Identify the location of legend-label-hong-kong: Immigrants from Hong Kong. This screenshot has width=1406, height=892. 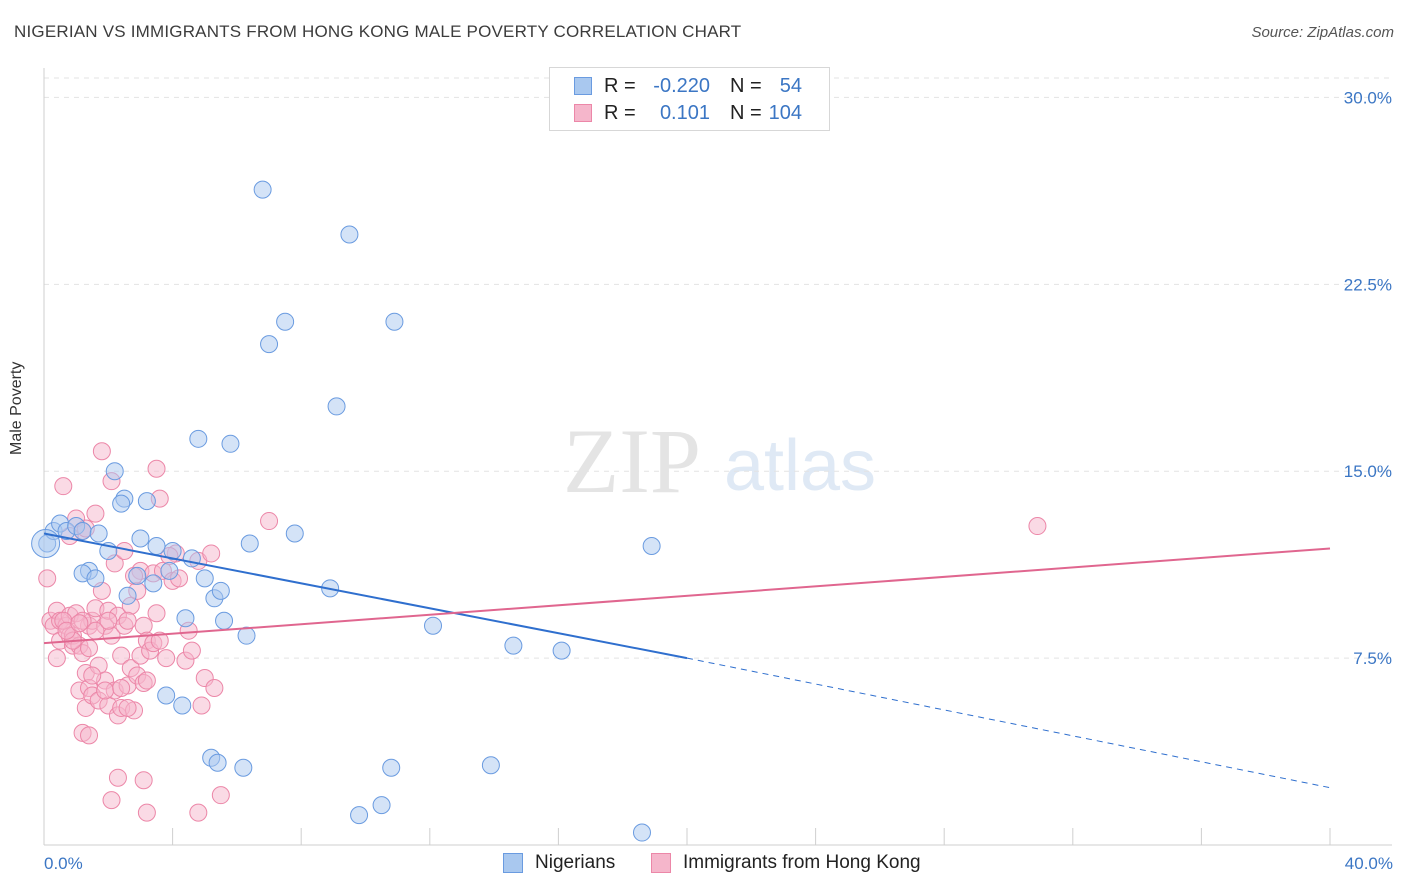
(802, 862).